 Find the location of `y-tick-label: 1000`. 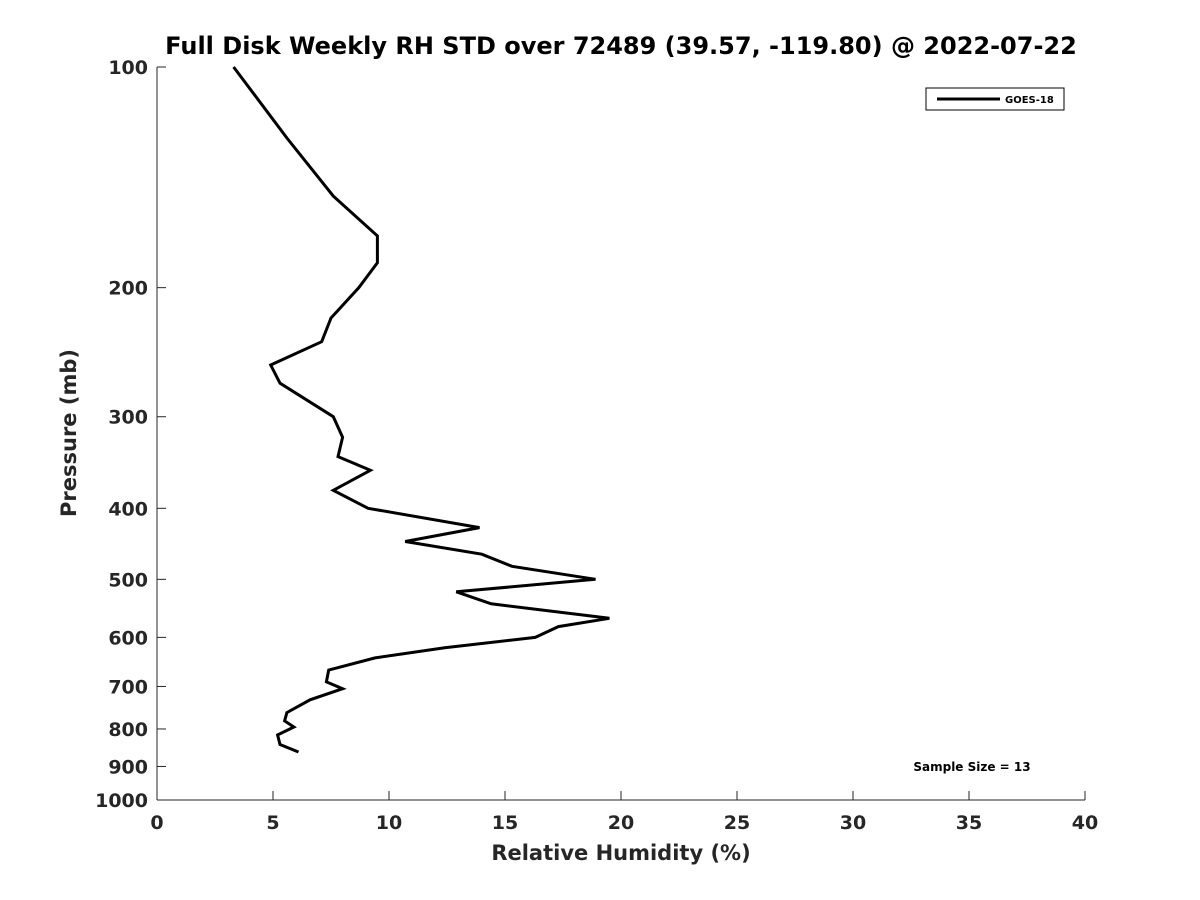

y-tick-label: 1000 is located at coordinates (121, 801).